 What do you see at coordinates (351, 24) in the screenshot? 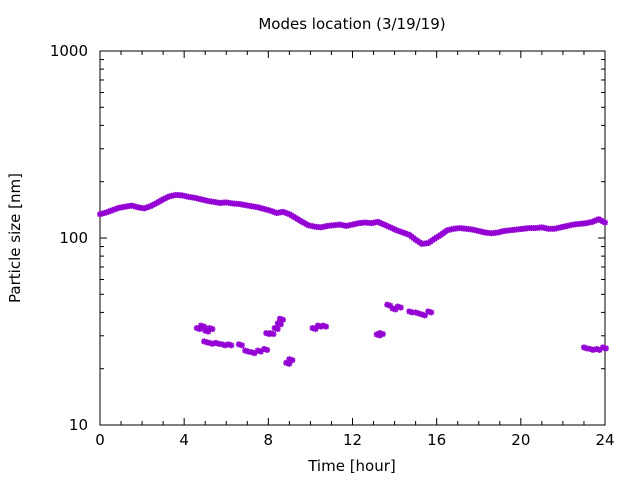
I see `chart-title: Modes location (3/19/19)` at bounding box center [351, 24].